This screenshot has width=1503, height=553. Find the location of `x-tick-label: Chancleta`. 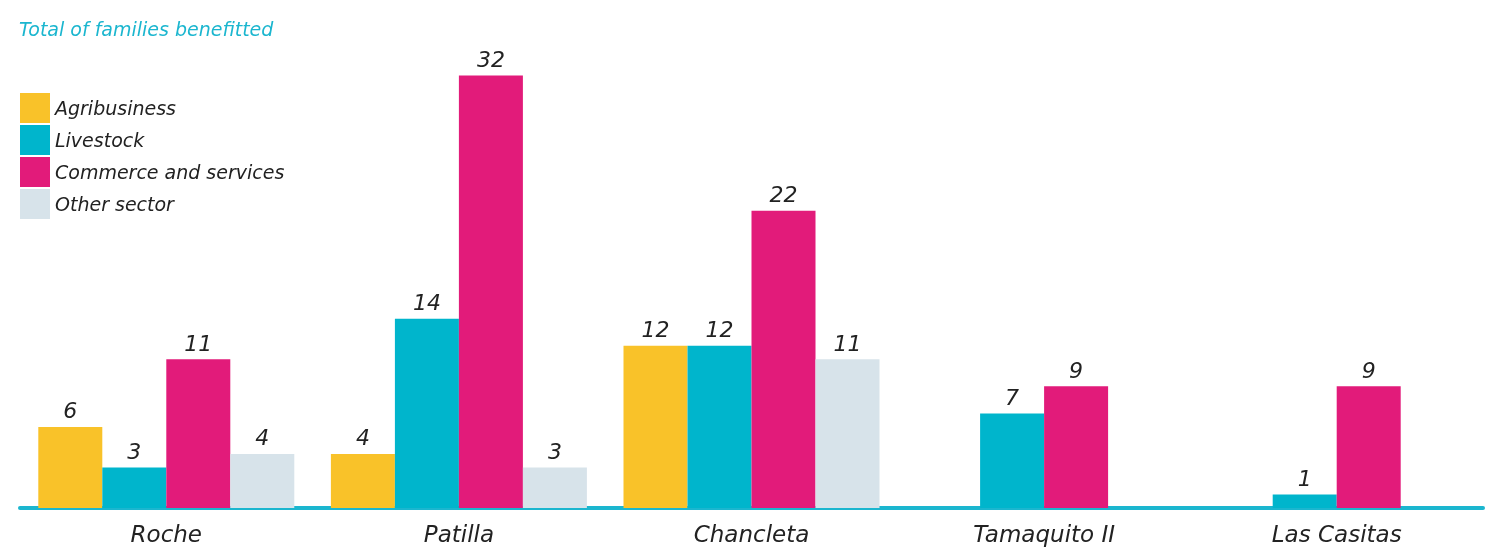

x-tick-label: Chancleta is located at coordinates (751, 533).